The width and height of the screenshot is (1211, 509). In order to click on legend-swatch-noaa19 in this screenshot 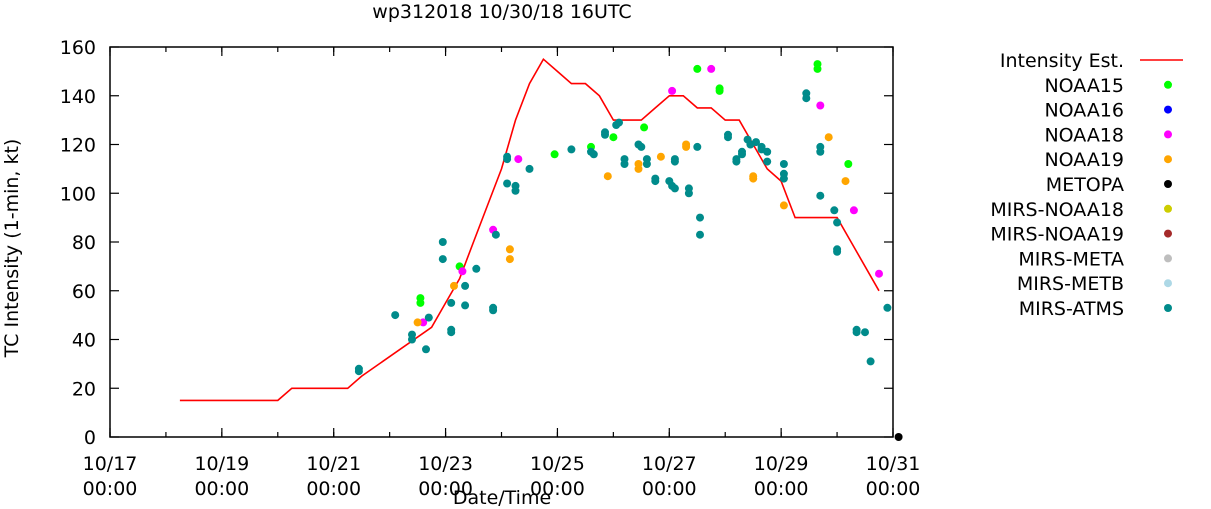, I will do `click(1168, 159)`.